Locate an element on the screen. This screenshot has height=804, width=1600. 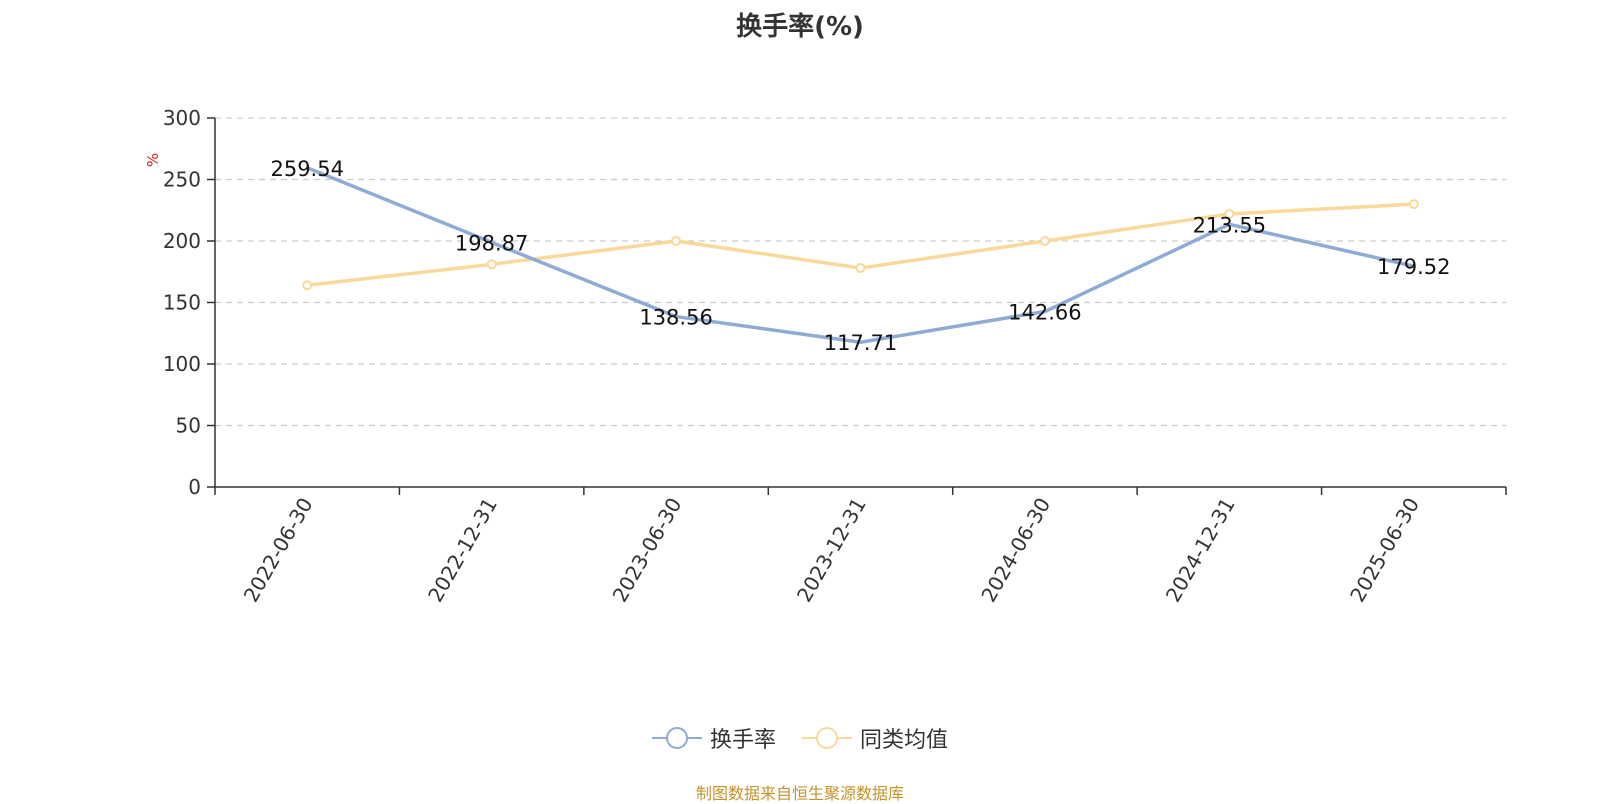
x-tick-label: 2023-06-30 is located at coordinates (646, 550).